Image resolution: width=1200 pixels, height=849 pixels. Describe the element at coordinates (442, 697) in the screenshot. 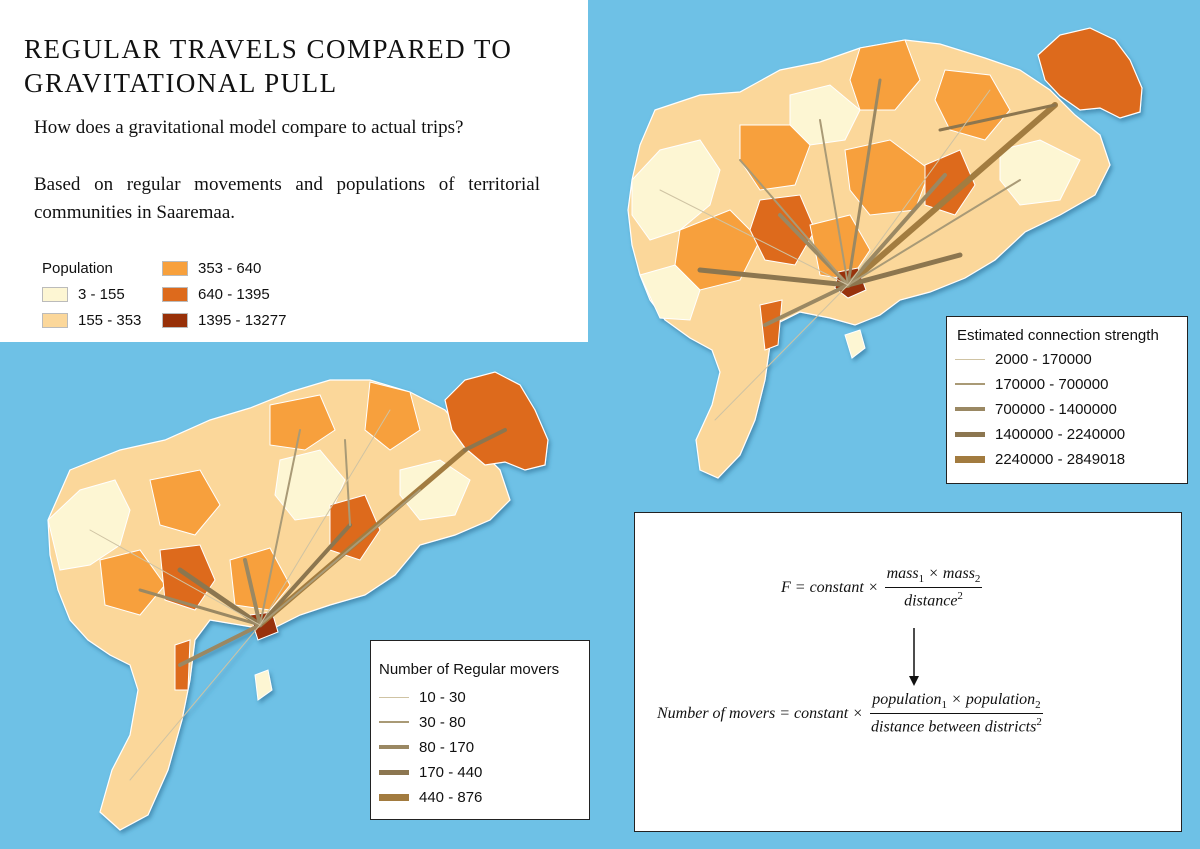

I see `movers-class-label: 10 - 30` at that location.